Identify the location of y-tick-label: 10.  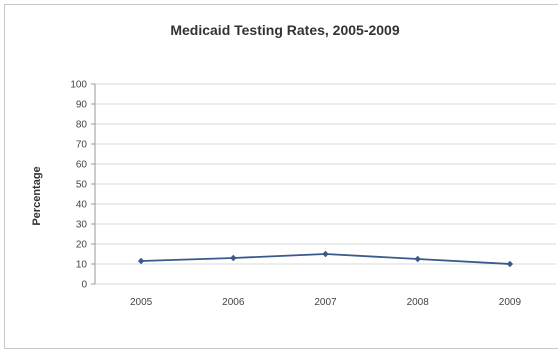
(82, 265).